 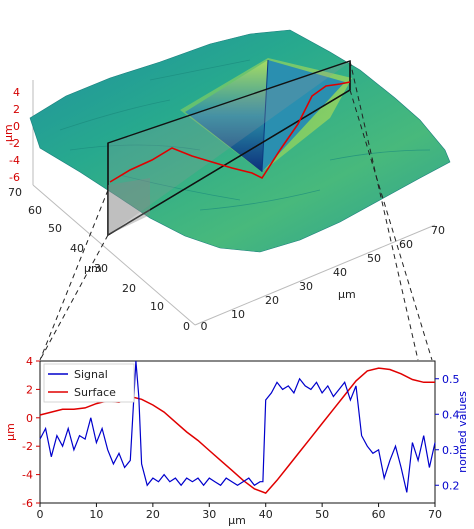 I want to click on y-tick: 0, so click(x=186, y=326).